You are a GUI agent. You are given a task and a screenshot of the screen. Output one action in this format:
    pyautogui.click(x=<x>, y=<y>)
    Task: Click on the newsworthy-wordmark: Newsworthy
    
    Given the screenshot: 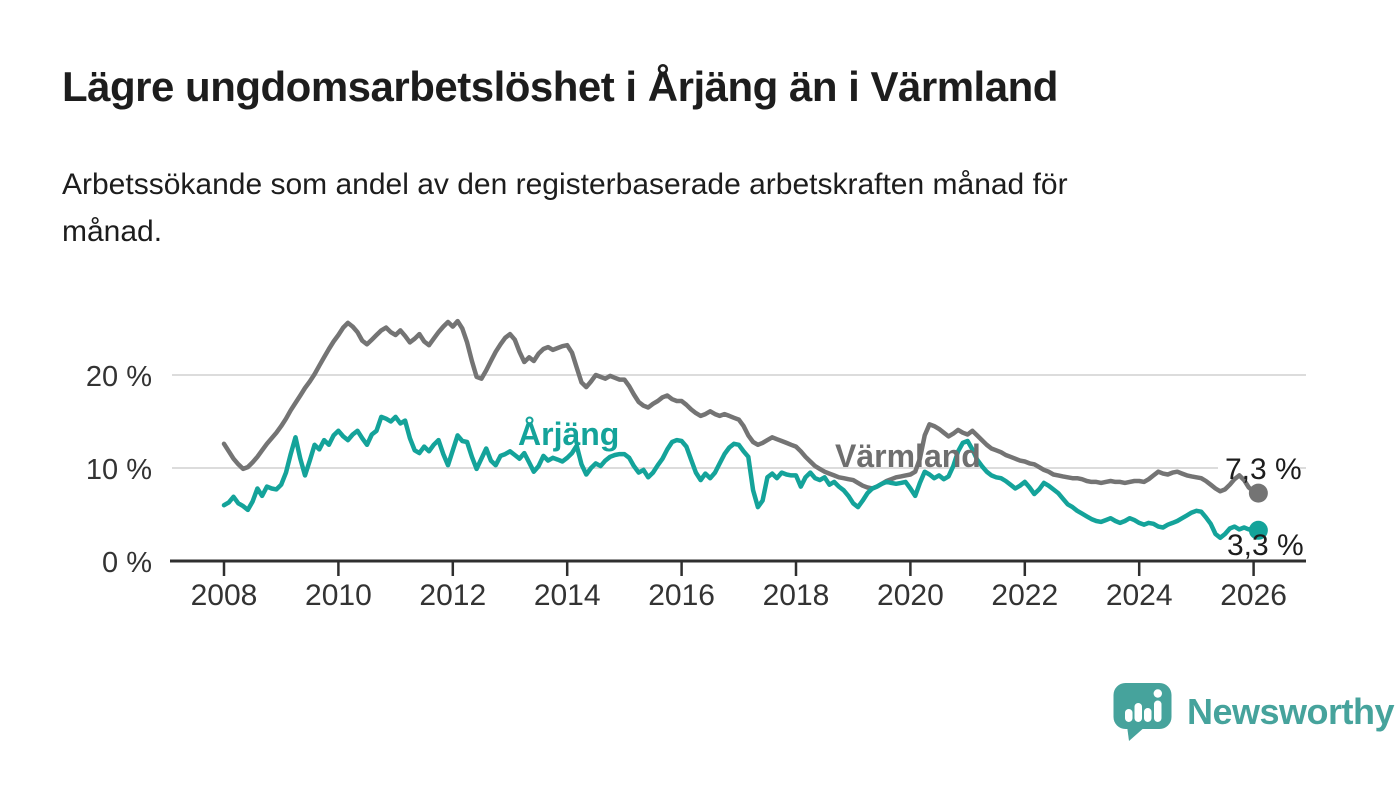 What is the action you would take?
    pyautogui.click(x=1291, y=711)
    